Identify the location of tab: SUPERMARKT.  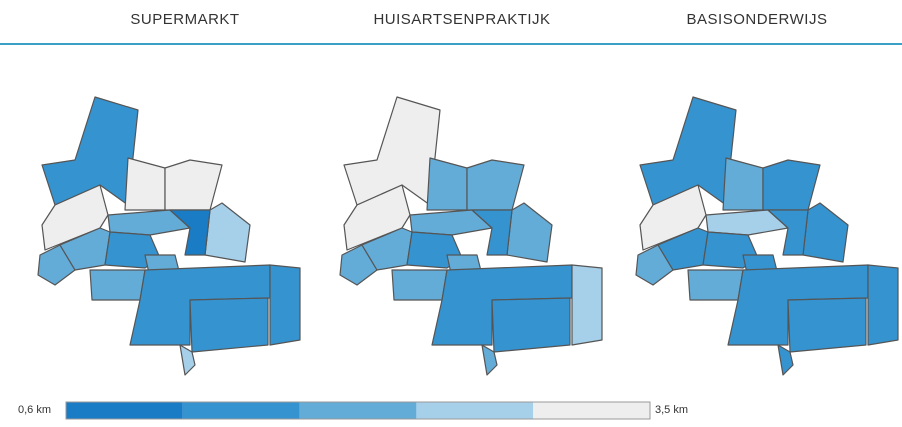
(184, 19).